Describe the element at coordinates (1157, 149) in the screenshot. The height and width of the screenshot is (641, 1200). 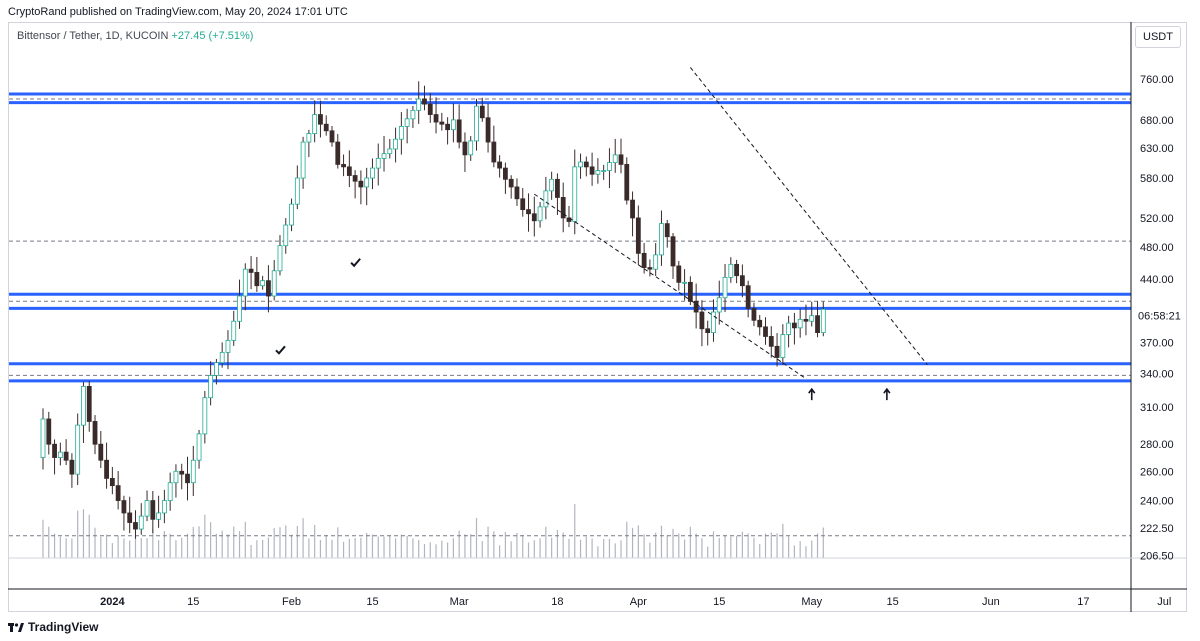
I see `price-tick-label: 630.00` at that location.